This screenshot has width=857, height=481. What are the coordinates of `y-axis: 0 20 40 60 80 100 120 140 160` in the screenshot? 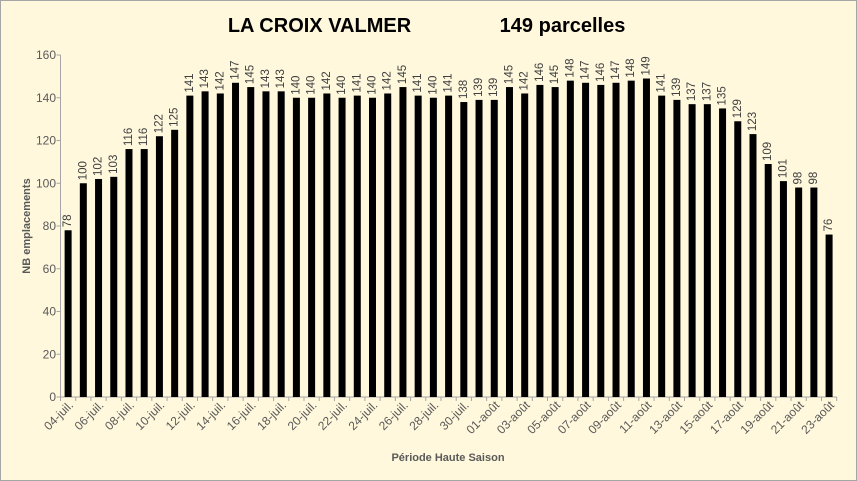 It's located at (48, 226).